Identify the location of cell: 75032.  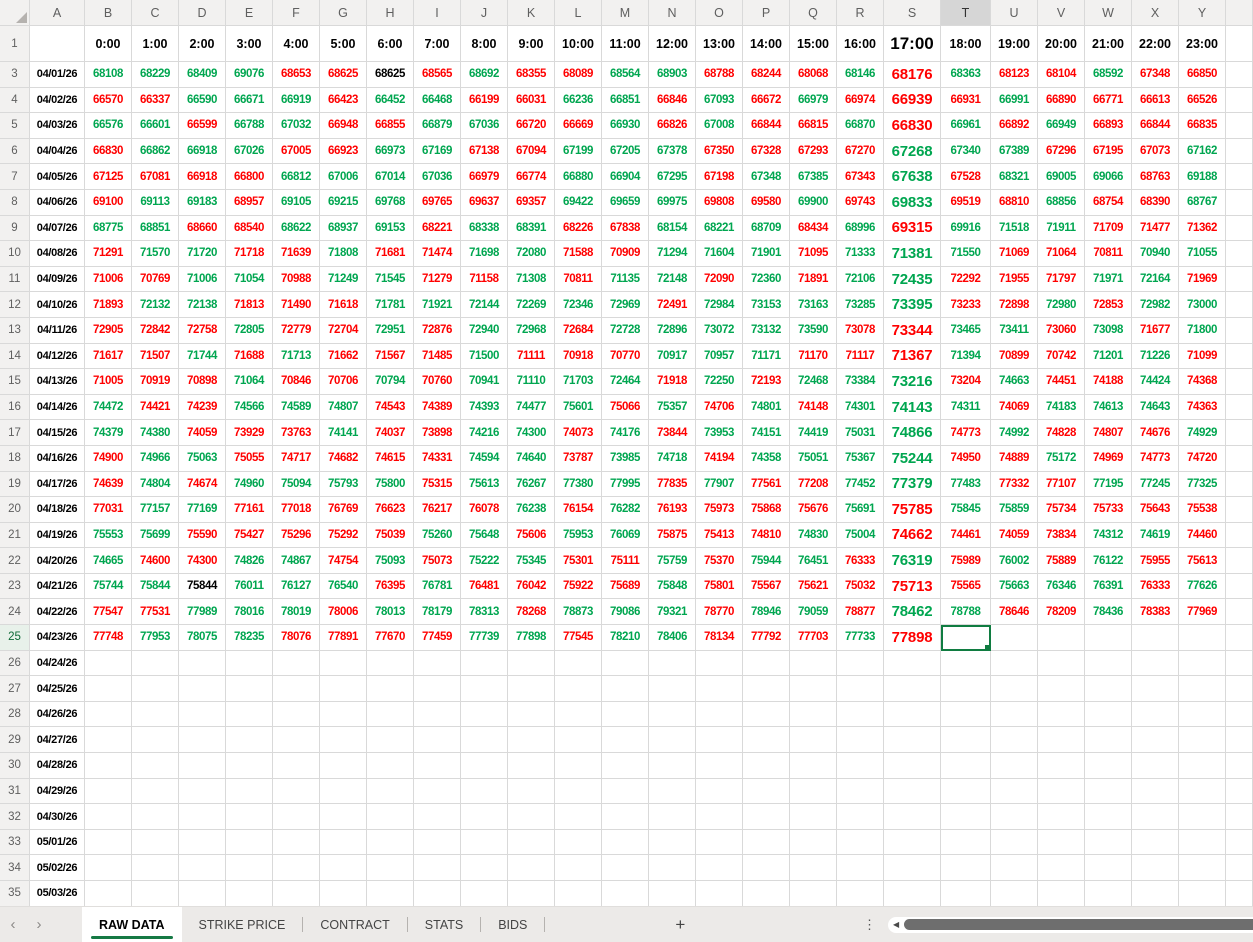
(860, 586).